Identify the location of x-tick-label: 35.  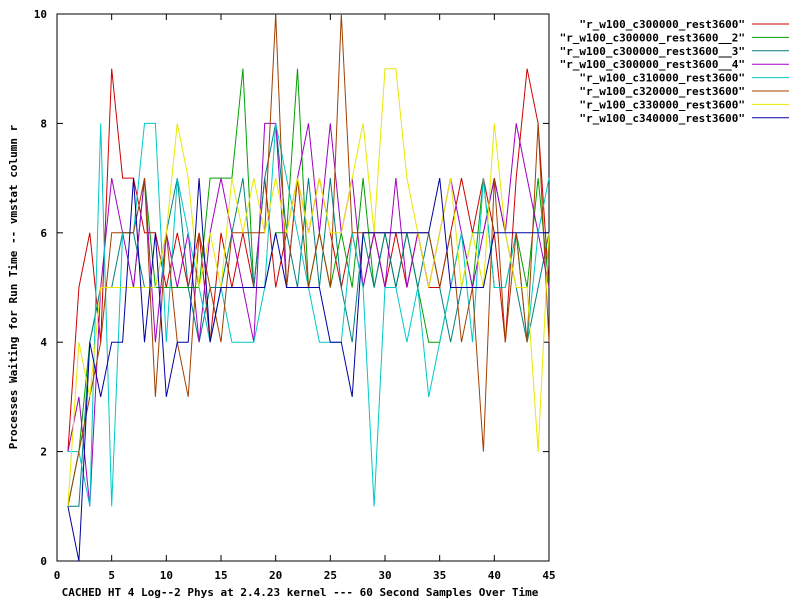
(439, 575).